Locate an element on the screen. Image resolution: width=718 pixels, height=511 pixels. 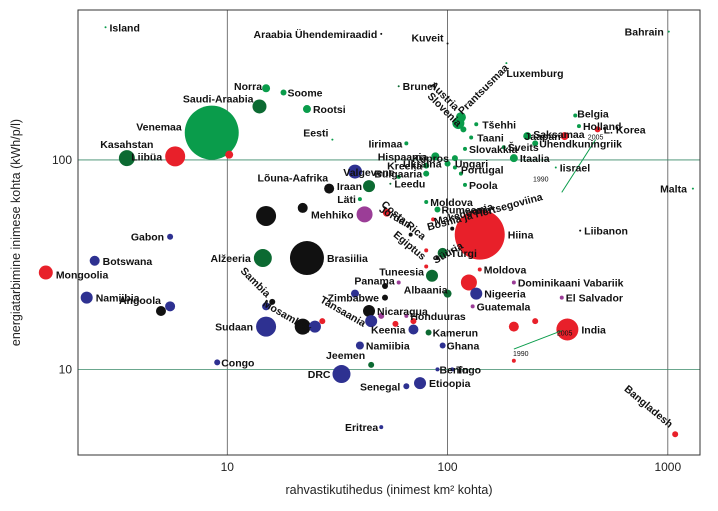
point-label: Norra is located at coordinates (248, 87).